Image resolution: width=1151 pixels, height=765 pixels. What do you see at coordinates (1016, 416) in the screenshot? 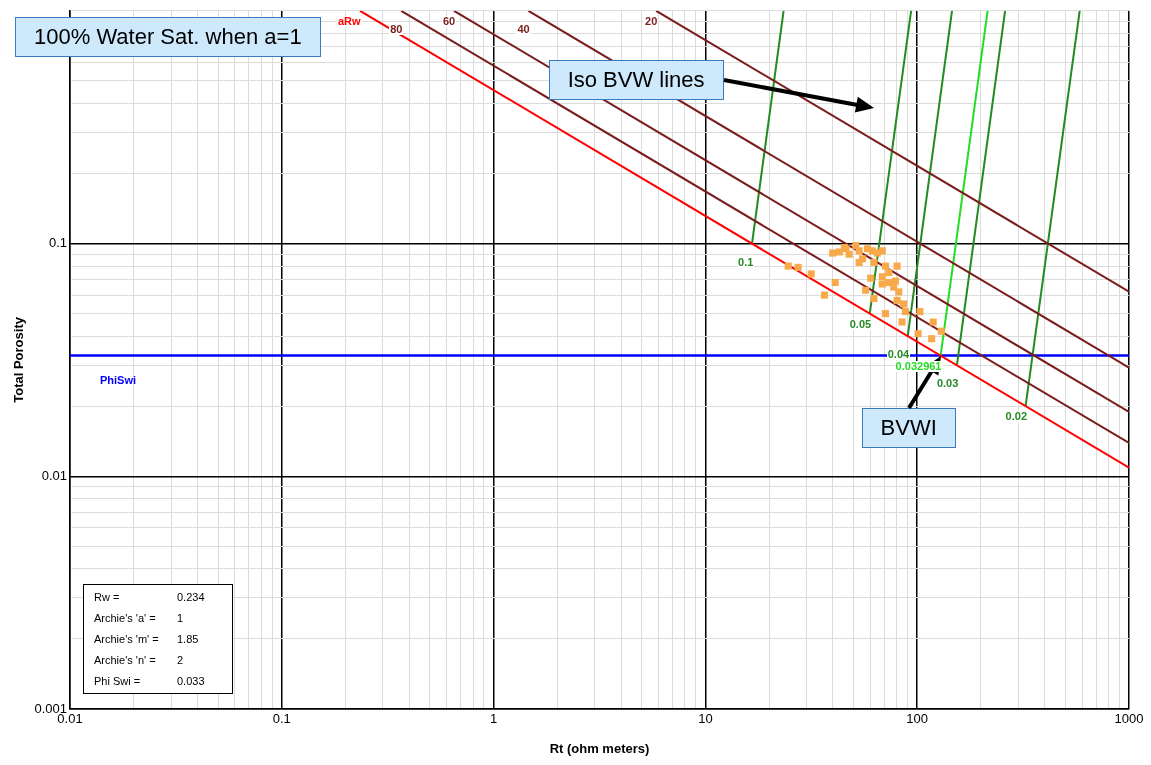
I see `series-label: 0.02` at bounding box center [1016, 416].